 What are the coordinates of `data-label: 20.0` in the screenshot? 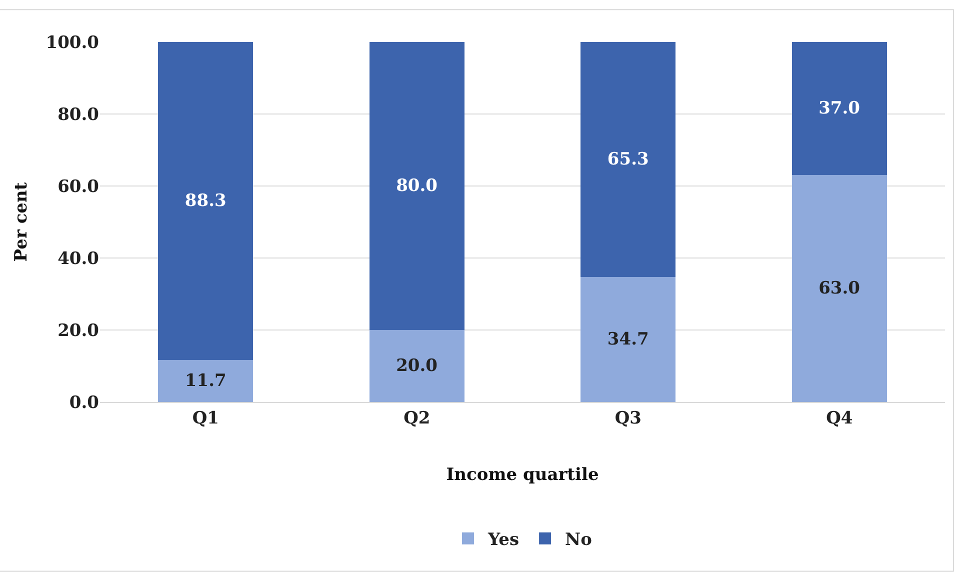 It's located at (417, 366).